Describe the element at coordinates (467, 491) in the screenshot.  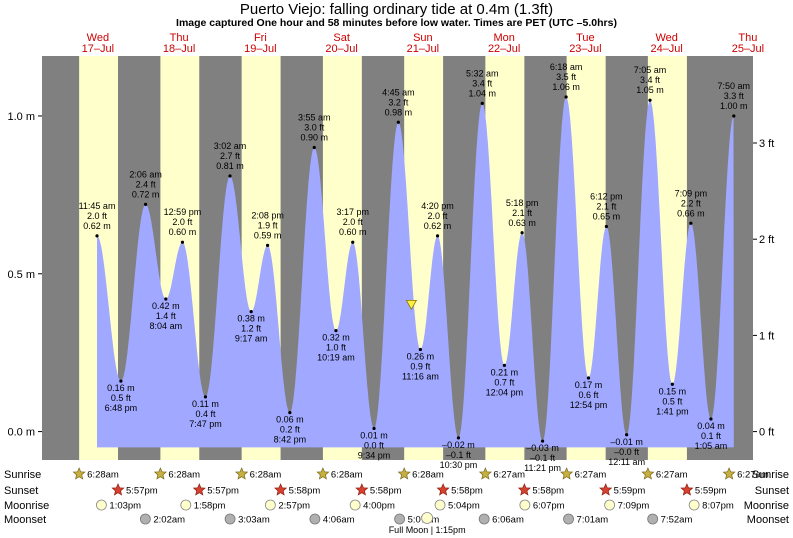
I see `event-time-label: 5:58pm` at that location.